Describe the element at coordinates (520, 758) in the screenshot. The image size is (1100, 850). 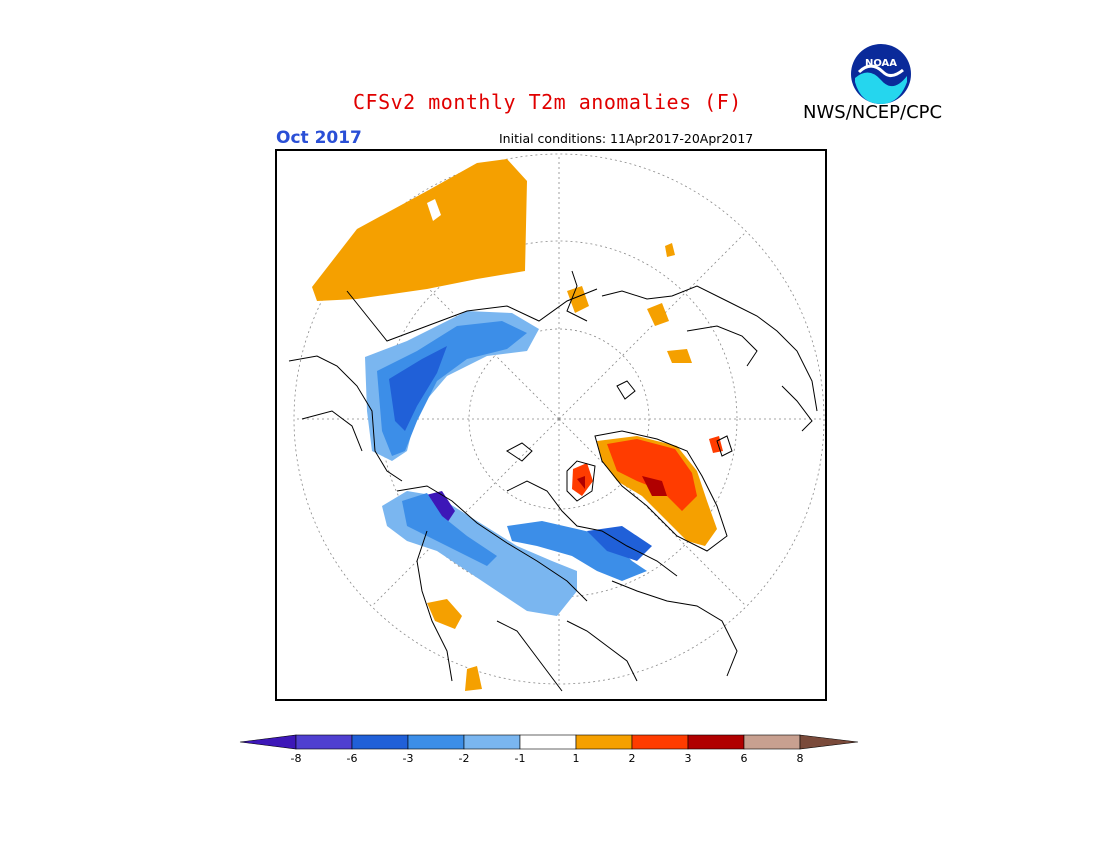
I see `legend-tick-label: -1` at that location.